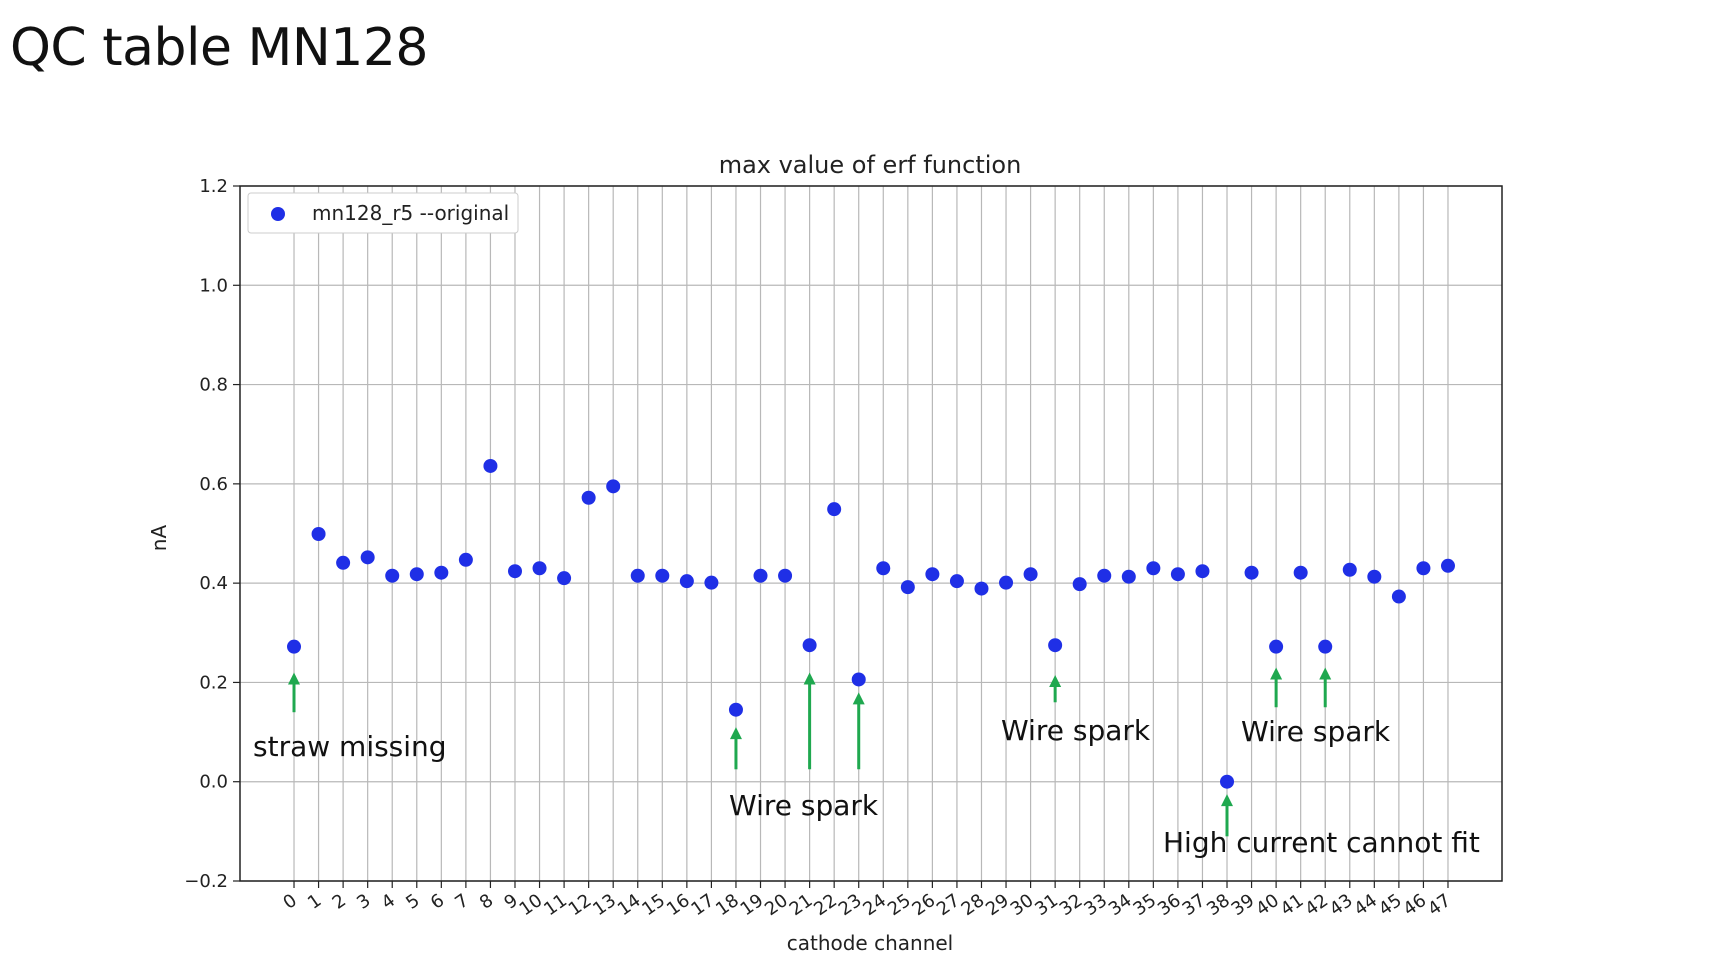  I want to click on annotation-wire-spark-18-23: Wire spark, so click(804, 805).